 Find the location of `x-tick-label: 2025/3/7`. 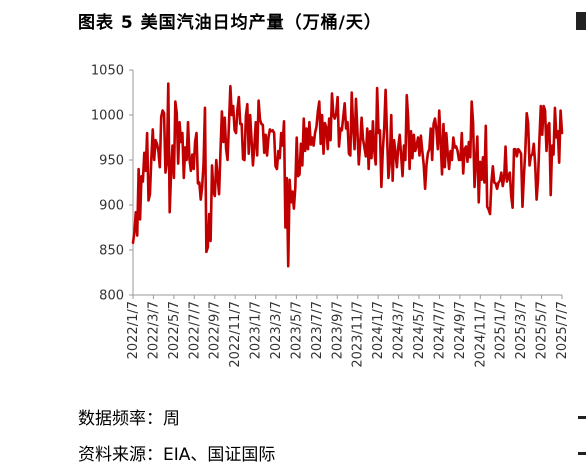

x-tick-label: 2025/3/7 is located at coordinates (521, 330).